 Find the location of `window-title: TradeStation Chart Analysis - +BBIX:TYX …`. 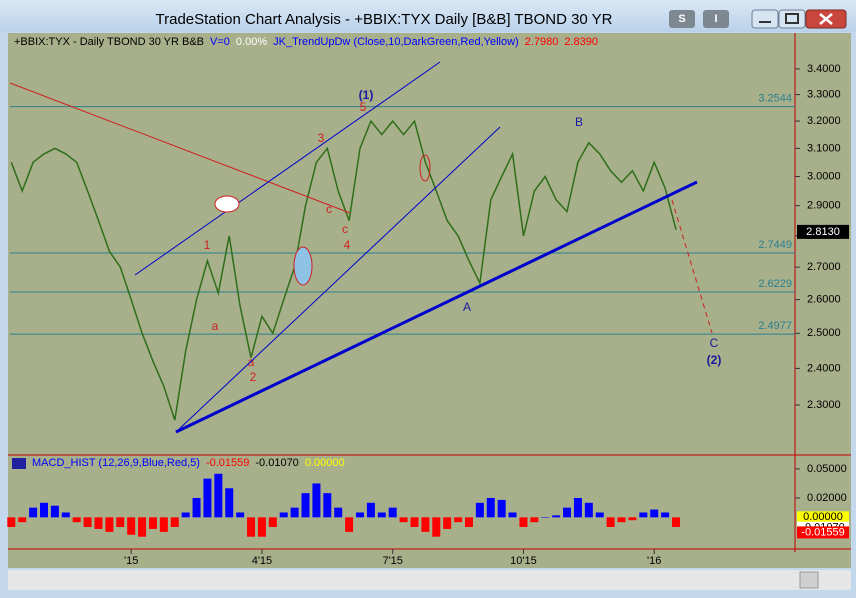

window-title: TradeStation Chart Analysis - +BBIX:TYX … is located at coordinates (384, 19).